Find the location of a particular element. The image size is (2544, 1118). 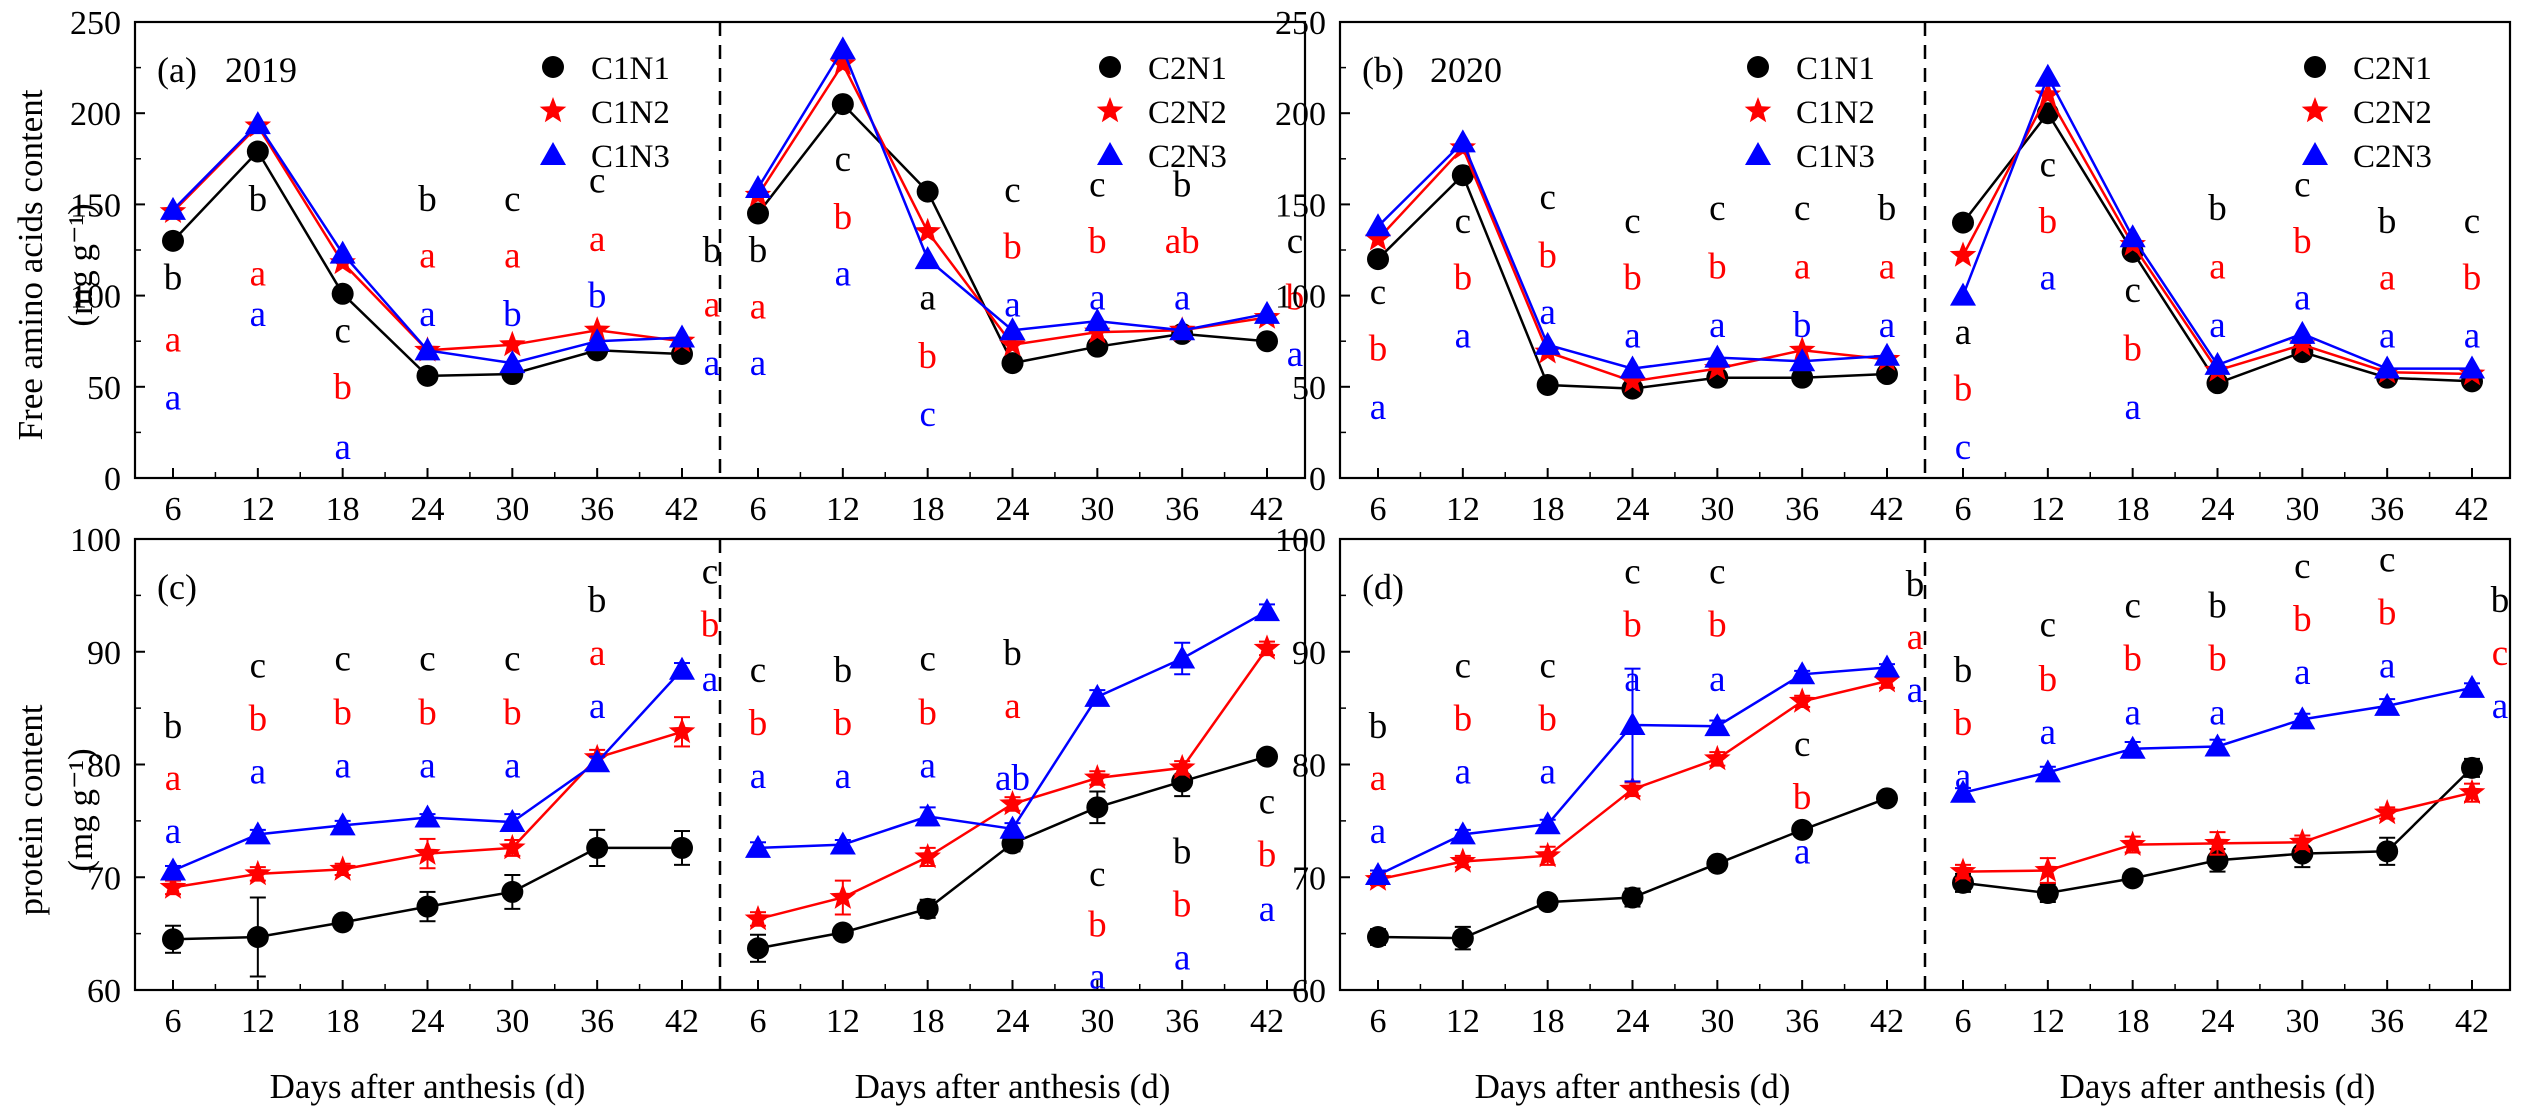

panel-a-sig-letter: ab is located at coordinates (1182, 241).